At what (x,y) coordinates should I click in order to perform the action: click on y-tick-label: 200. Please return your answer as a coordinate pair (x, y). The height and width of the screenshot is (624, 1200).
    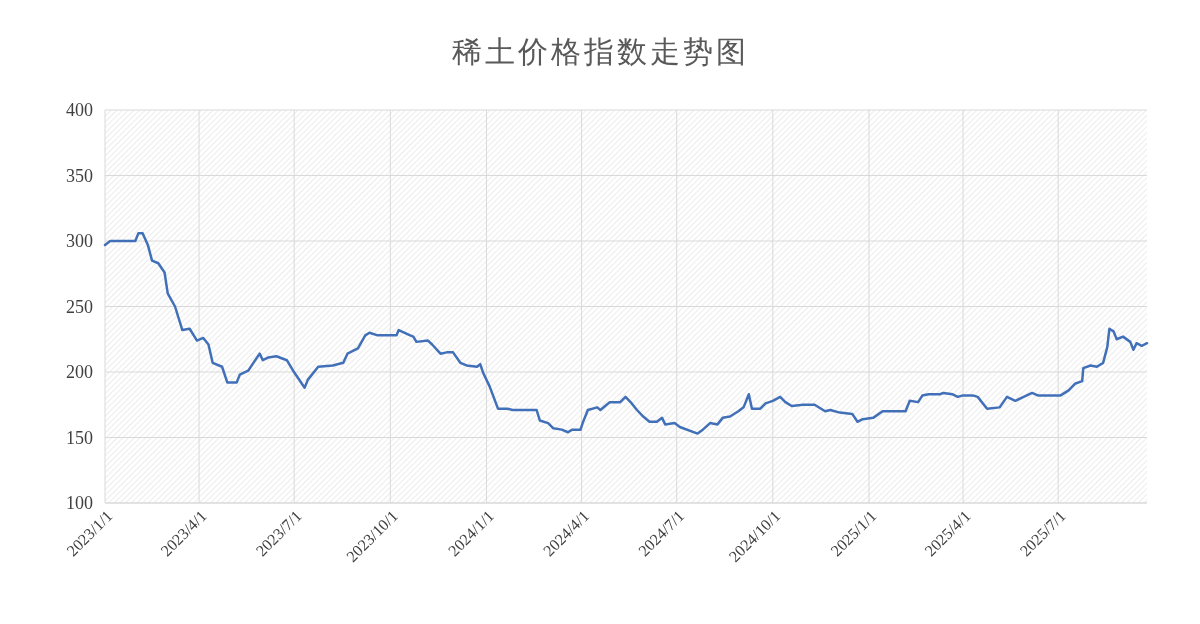
    Looking at the image, I should click on (79, 372).